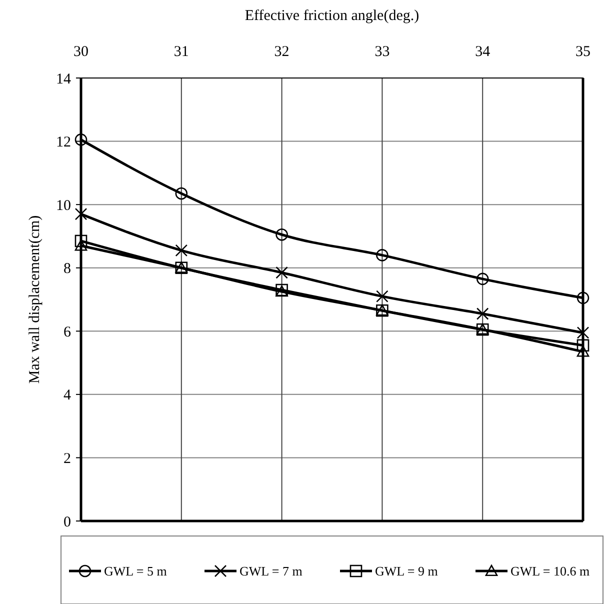 Image resolution: width=613 pixels, height=604 pixels. Describe the element at coordinates (583, 52) in the screenshot. I see `x-tick-label: 35` at that location.